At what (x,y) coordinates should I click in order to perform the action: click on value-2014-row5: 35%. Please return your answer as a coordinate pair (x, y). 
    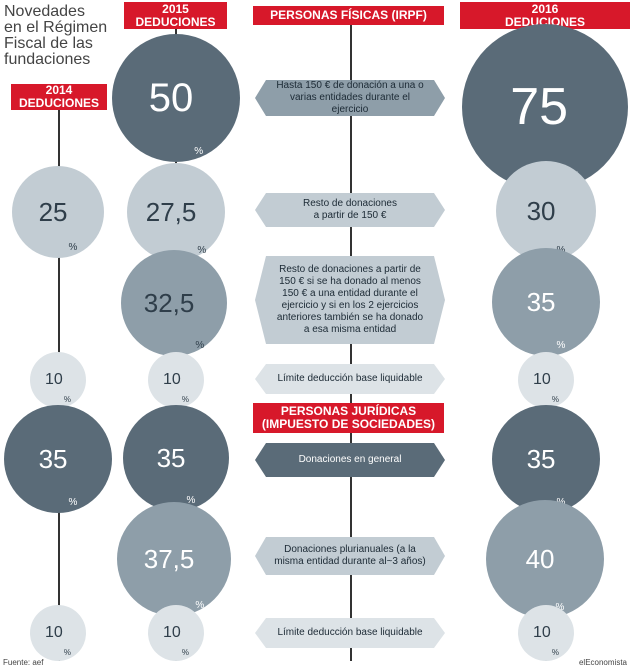
    Looking at the image, I should click on (58, 459).